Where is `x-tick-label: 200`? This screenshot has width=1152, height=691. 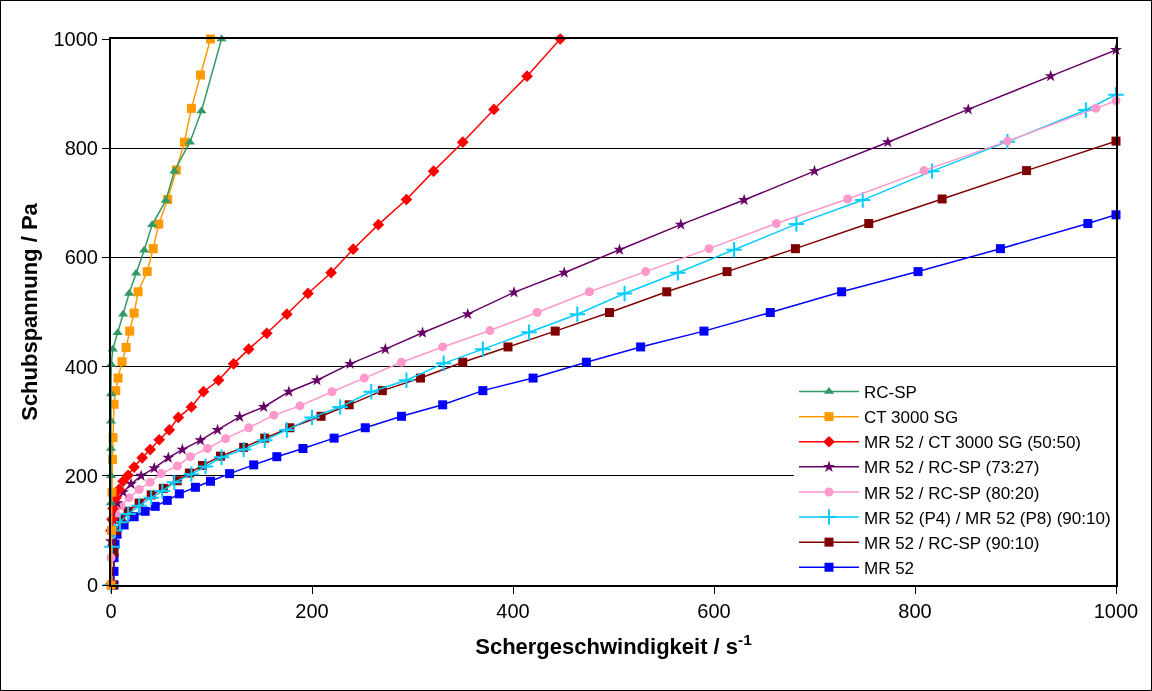 x-tick-label: 200 is located at coordinates (312, 611).